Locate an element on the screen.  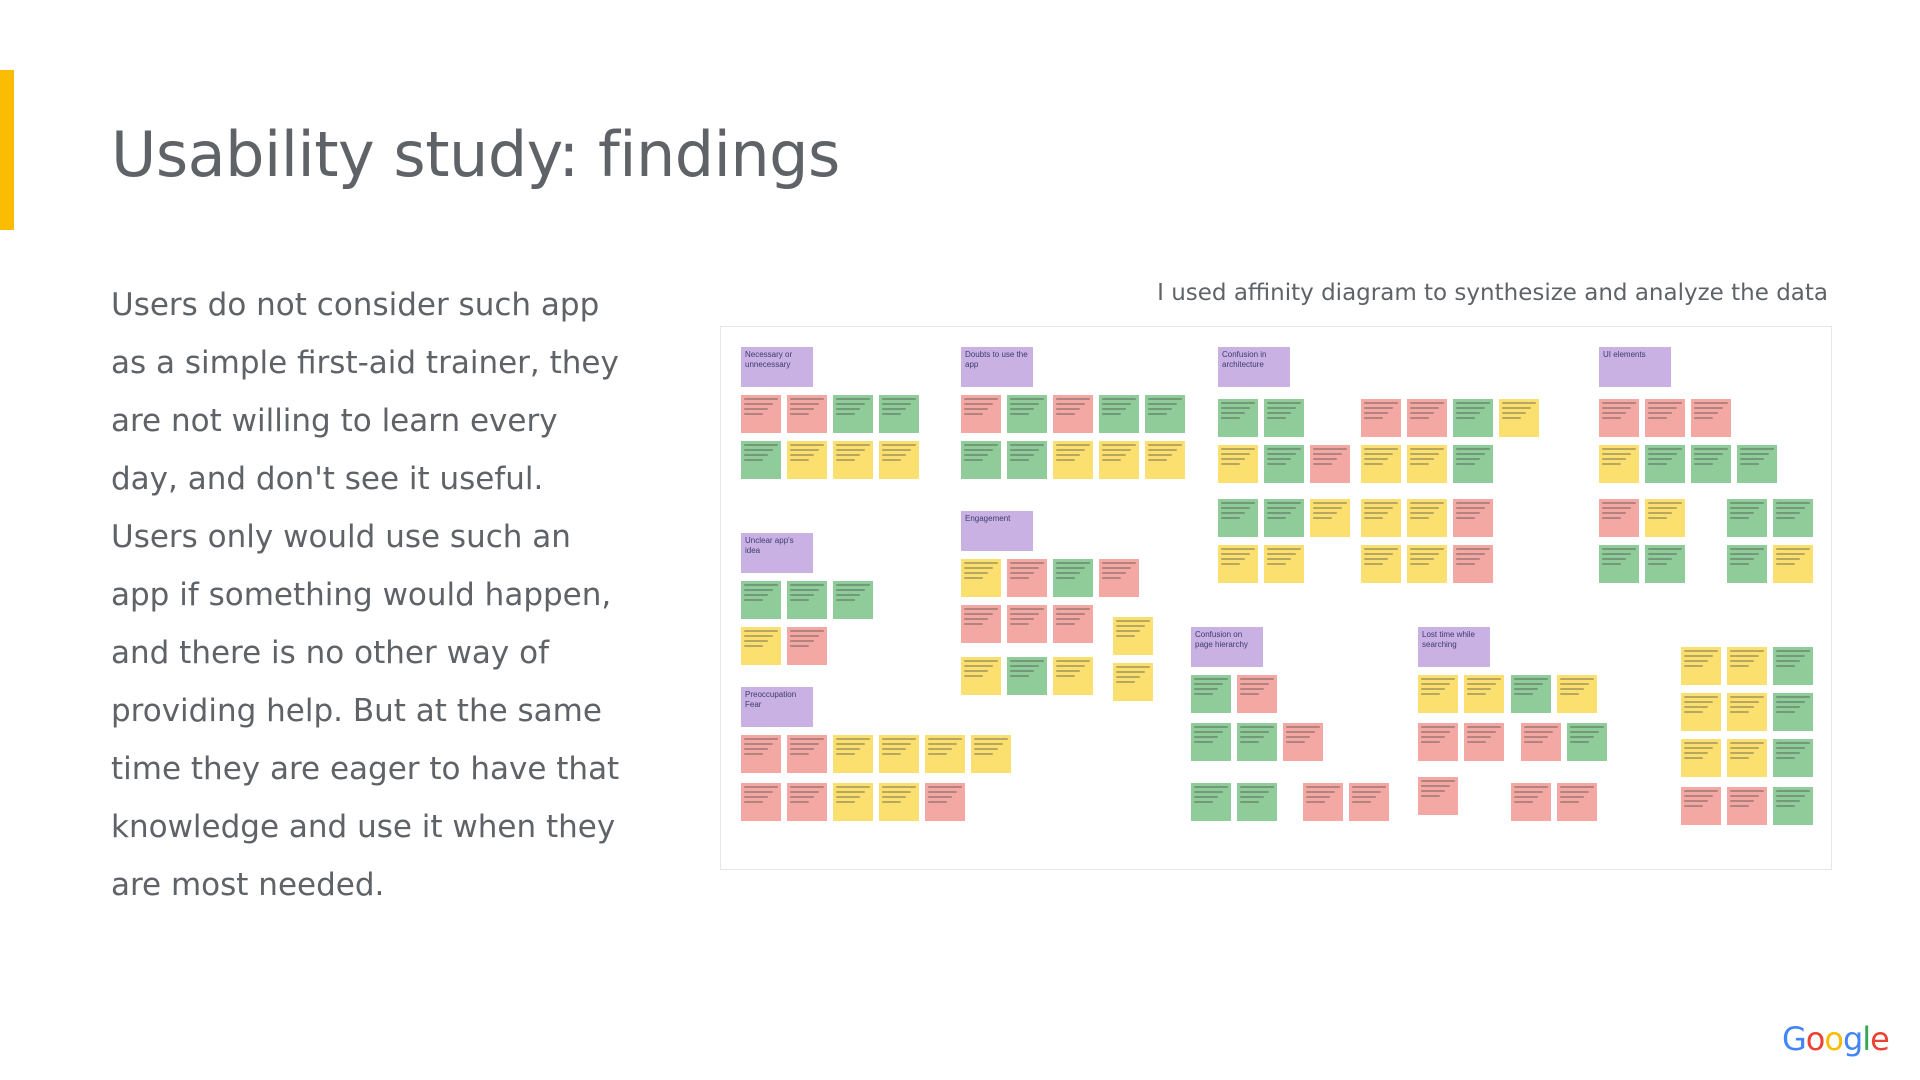
logo-letter: G is located at coordinates (1794, 1039).